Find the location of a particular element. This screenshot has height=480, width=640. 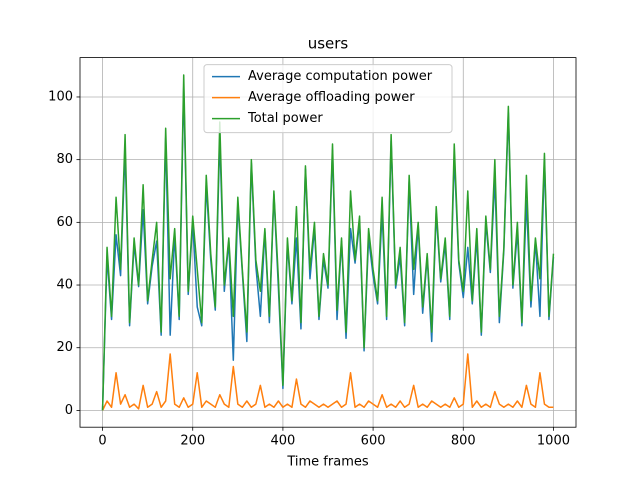

legend-box is located at coordinates (328, 99).